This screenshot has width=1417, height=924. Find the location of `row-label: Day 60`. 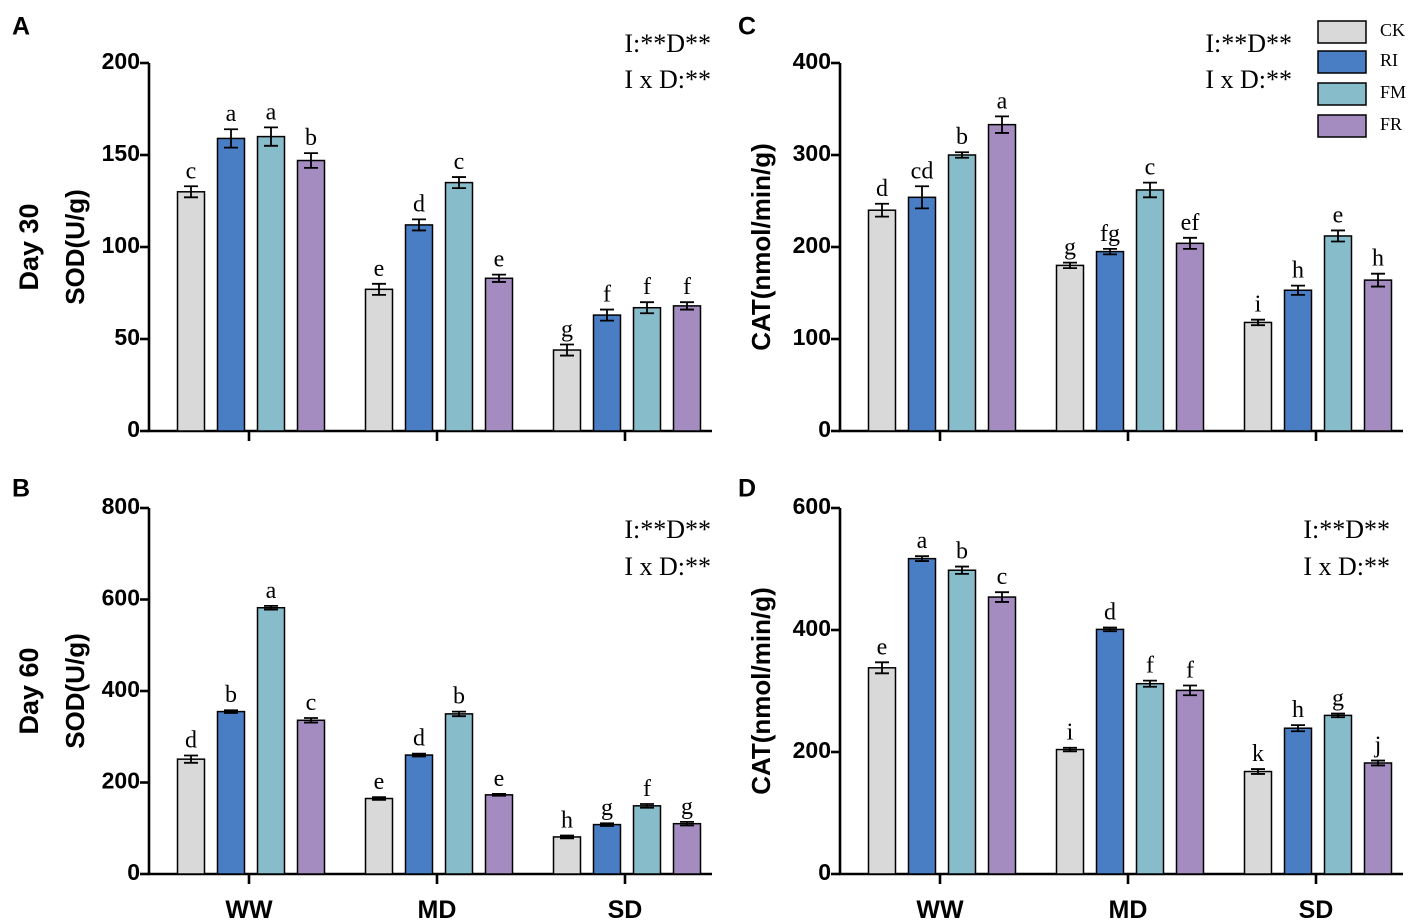

row-label: Day 60 is located at coordinates (29, 690).